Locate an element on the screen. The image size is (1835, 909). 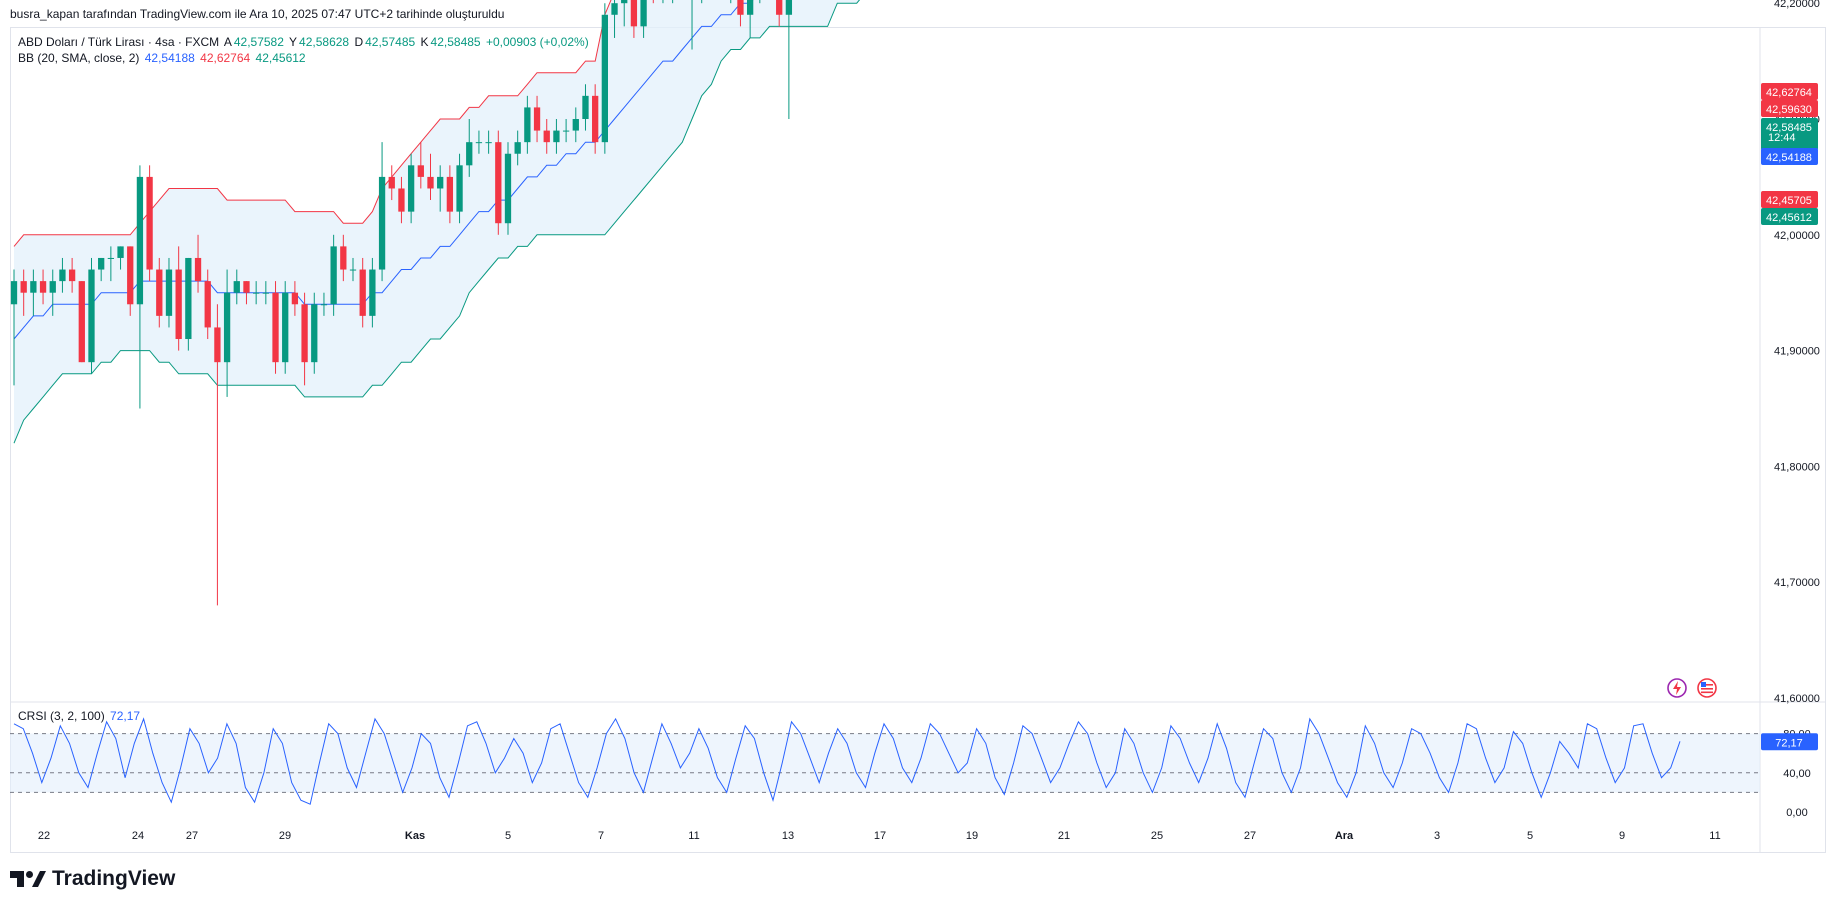
close-label: K is located at coordinates (424, 42).